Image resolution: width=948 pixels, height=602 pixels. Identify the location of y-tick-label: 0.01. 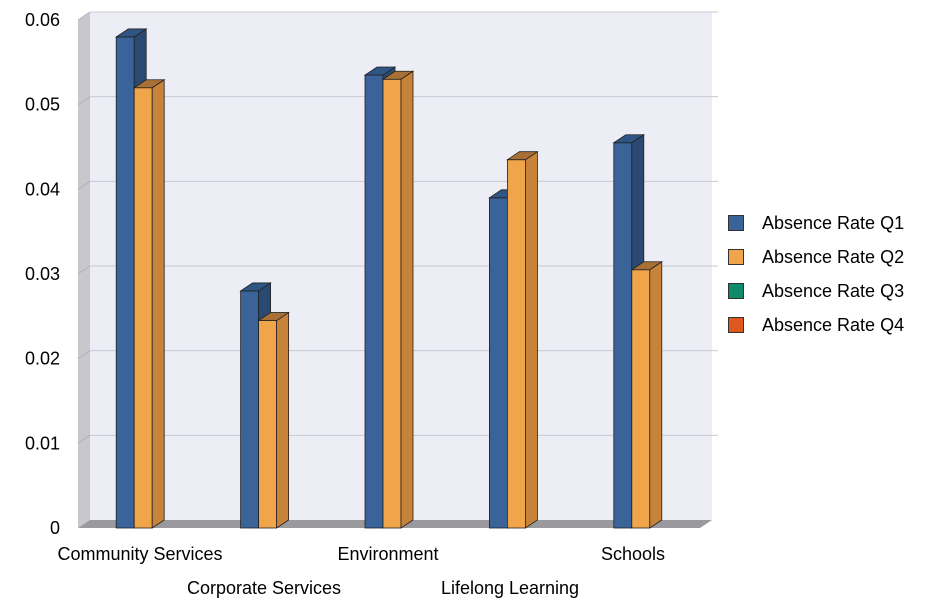
(42, 443).